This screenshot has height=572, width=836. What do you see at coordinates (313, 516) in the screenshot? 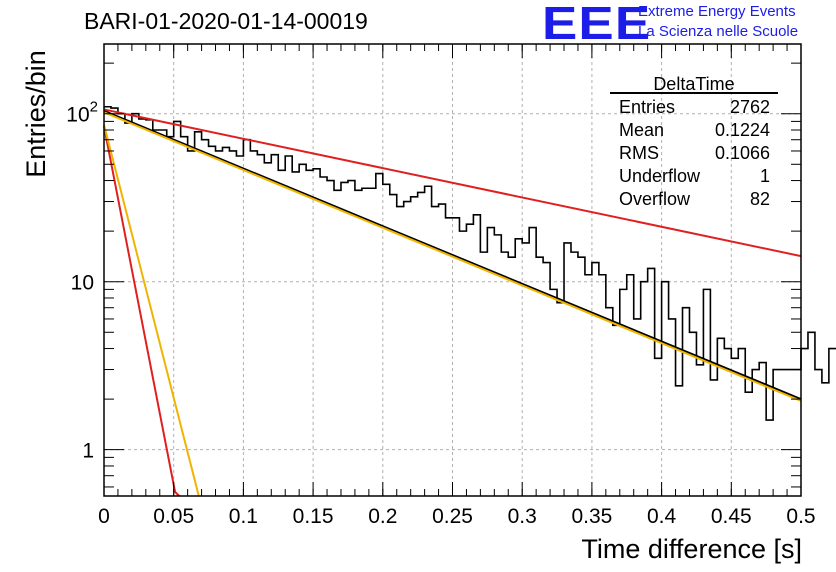
I see `x-tick-label: 0.15` at bounding box center [313, 516].